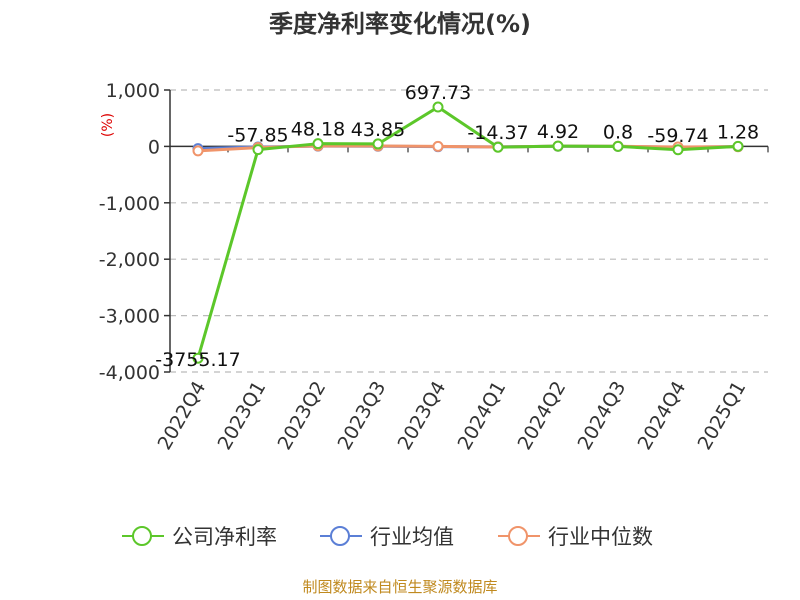  Describe the element at coordinates (362, 416) in the screenshot. I see `x-tick-label: 2023Q3` at that location.